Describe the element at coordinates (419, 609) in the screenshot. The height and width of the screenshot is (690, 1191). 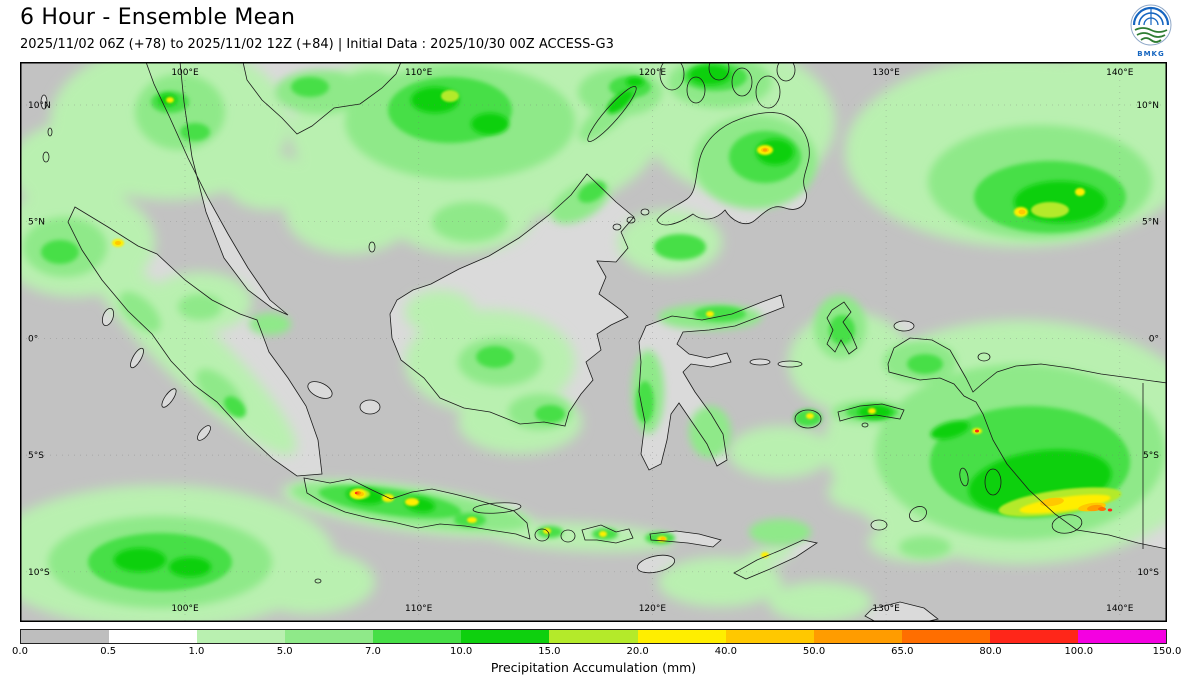
I see `lon-tick-bottom: 110°E` at that location.